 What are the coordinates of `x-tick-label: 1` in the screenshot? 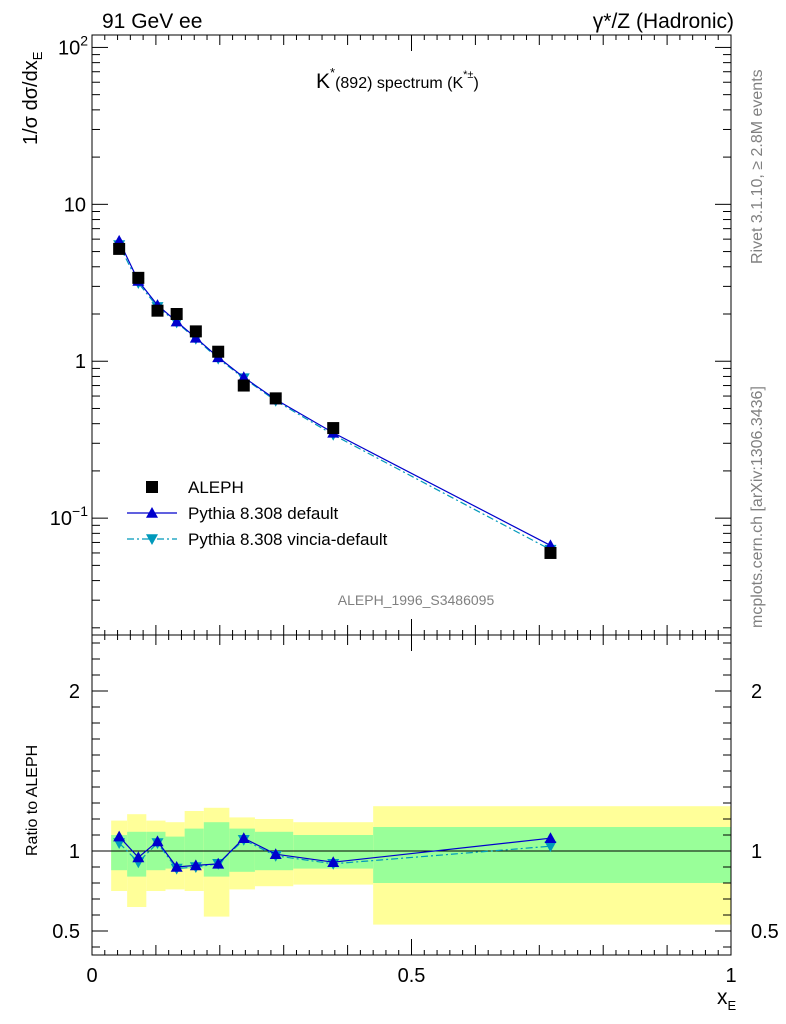 It's located at (730, 976).